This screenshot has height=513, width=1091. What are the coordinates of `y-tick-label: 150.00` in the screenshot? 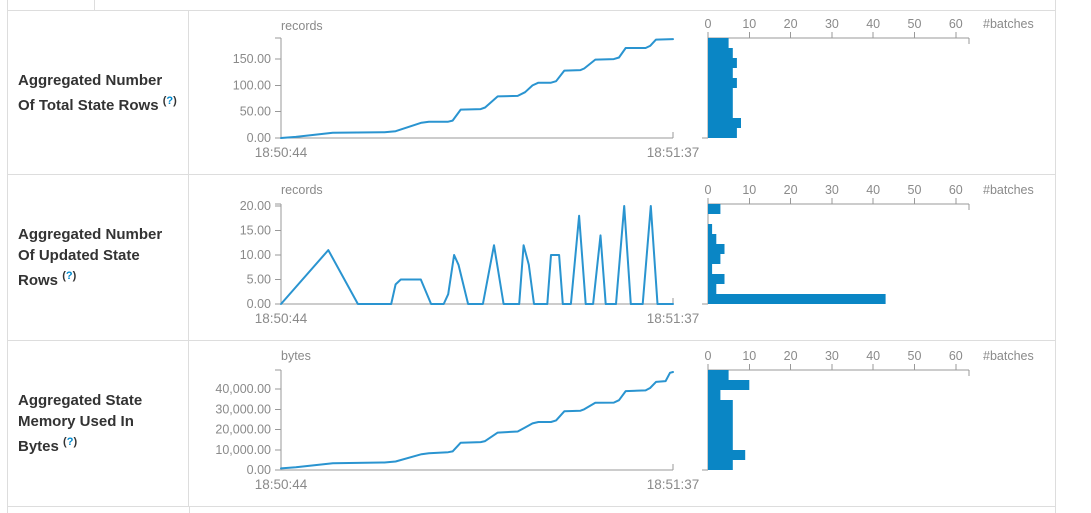 It's located at (252, 59).